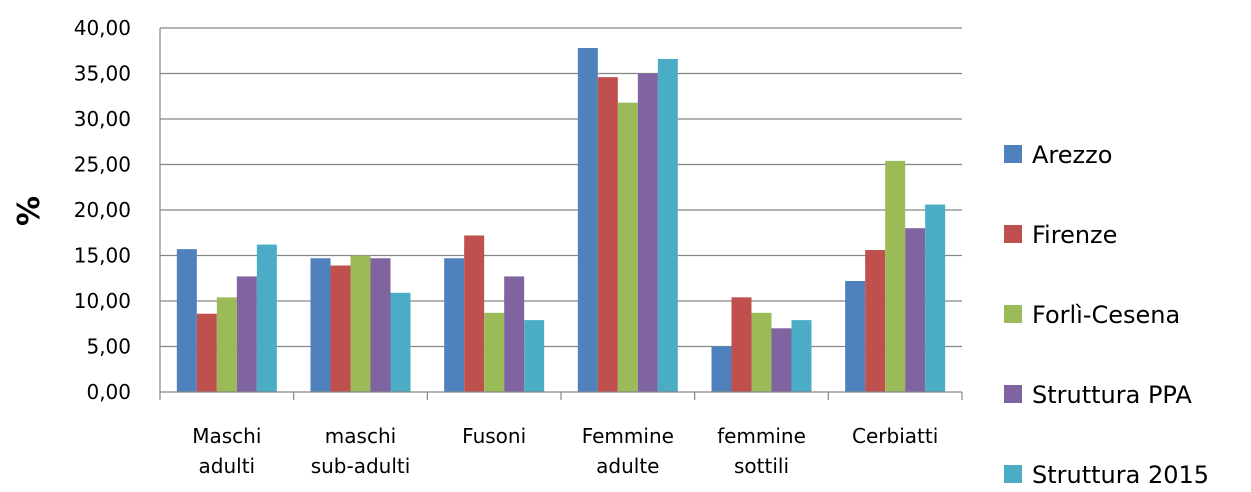 The height and width of the screenshot is (492, 1251). Describe the element at coordinates (102, 28) in the screenshot. I see `y-tick-label: 40,00` at that location.